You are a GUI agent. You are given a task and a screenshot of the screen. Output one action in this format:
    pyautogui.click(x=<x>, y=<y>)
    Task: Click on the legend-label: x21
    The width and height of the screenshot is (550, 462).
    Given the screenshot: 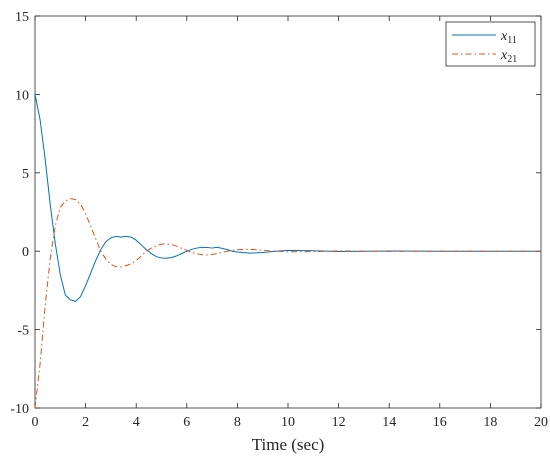 What is the action you would take?
    pyautogui.click(x=508, y=56)
    